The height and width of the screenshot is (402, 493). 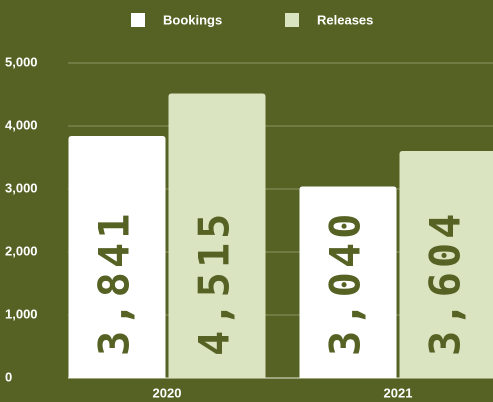 What do you see at coordinates (21, 250) in the screenshot?
I see `y-tick-label: 2,000` at bounding box center [21, 250].